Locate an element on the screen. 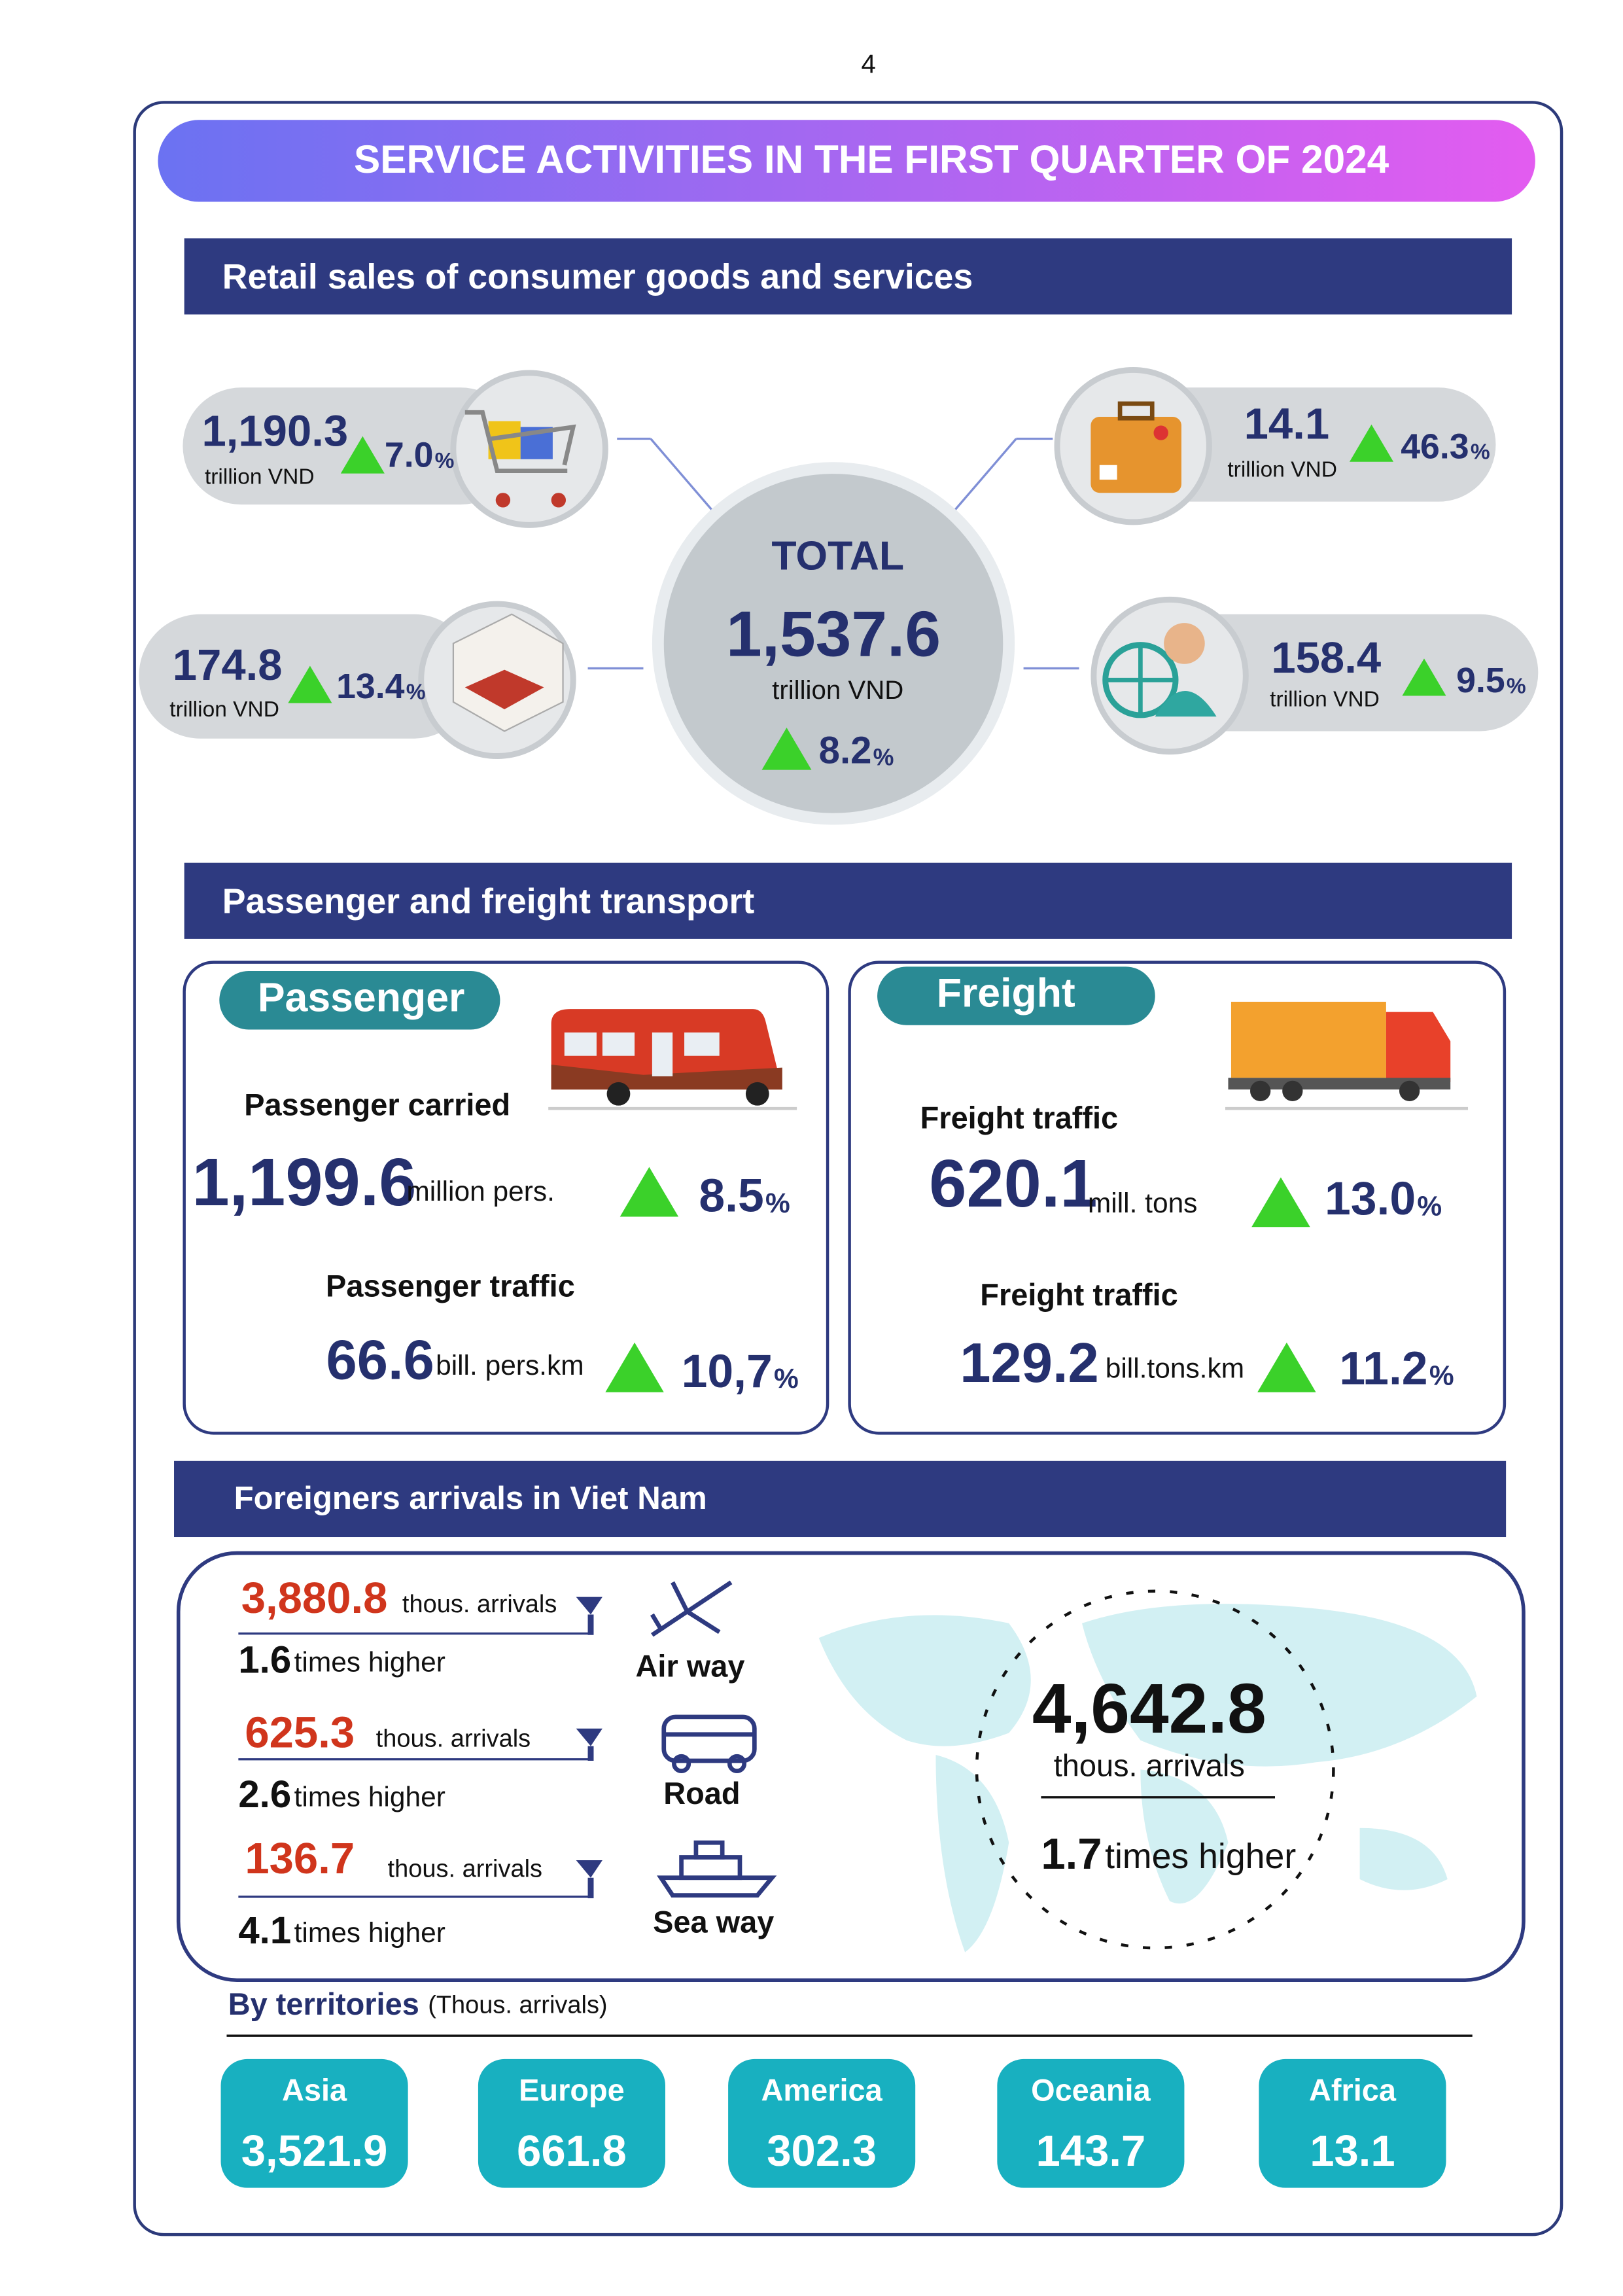  territory-value: 3,521.9 is located at coordinates (314, 2152).